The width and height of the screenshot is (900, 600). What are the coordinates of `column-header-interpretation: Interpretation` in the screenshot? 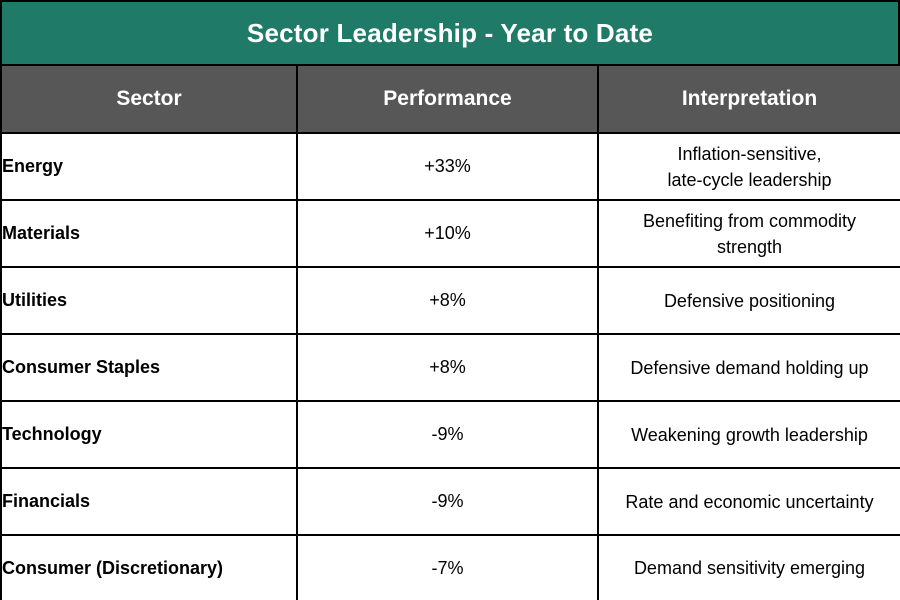 It's located at (748, 99).